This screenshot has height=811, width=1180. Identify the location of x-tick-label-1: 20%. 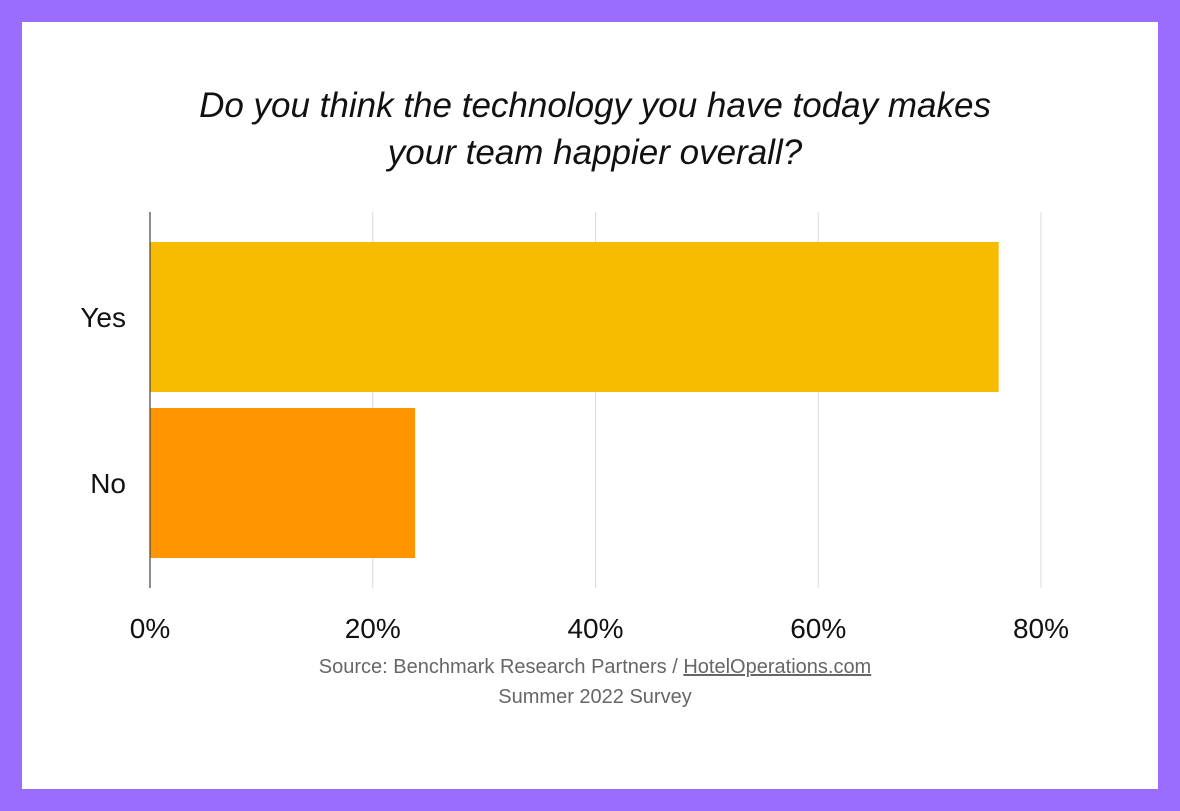
(373, 628).